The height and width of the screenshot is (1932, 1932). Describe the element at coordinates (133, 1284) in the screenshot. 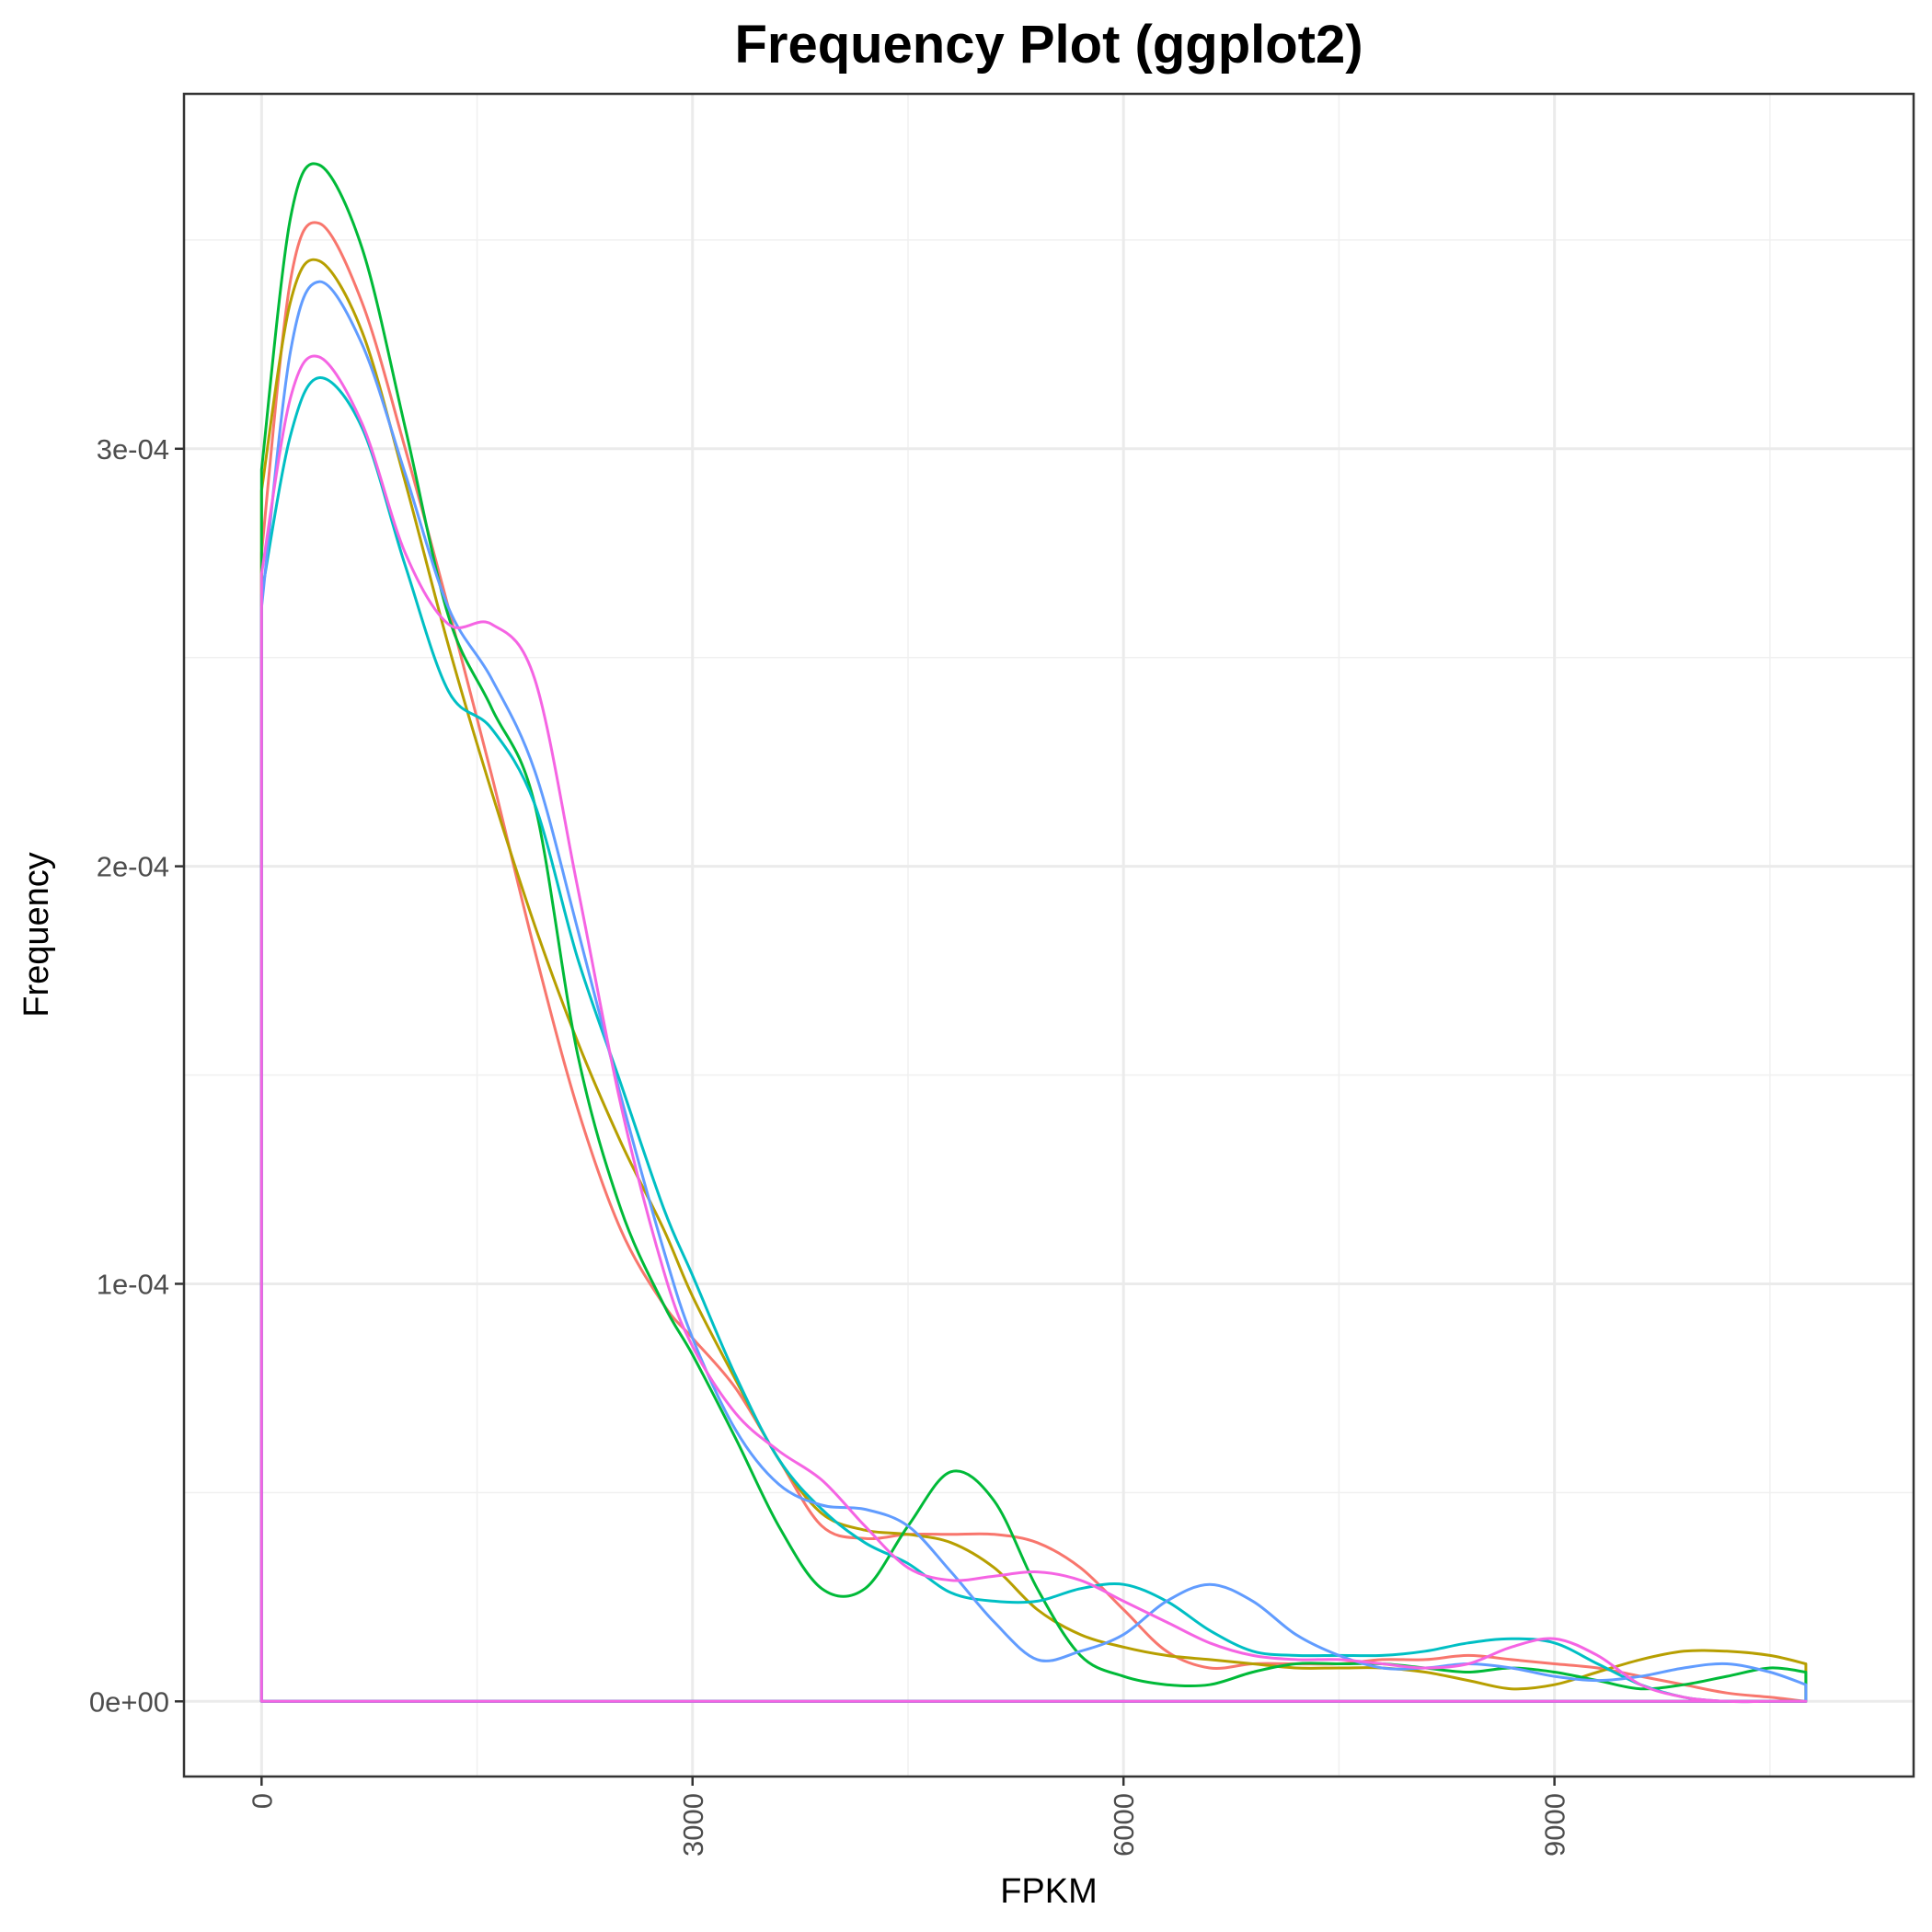

I see `y-tick-label: 1e-04` at that location.